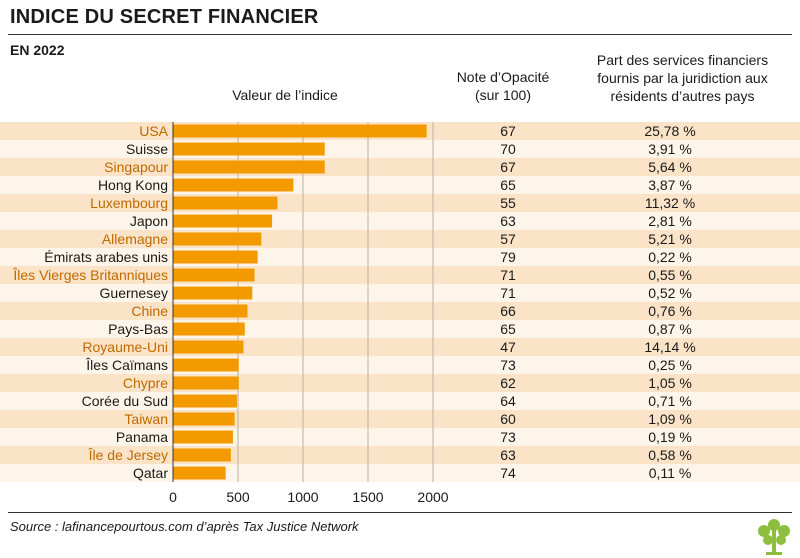 The width and height of the screenshot is (800, 558). What do you see at coordinates (682, 60) in the screenshot?
I see `share-header-line1: Part des services financiers` at bounding box center [682, 60].